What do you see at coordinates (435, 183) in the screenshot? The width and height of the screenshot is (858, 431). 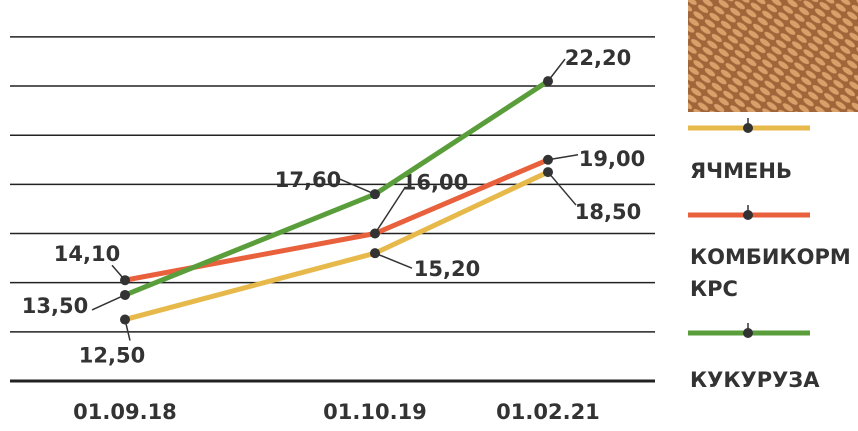 I see `data-label: 16,00` at bounding box center [435, 183].